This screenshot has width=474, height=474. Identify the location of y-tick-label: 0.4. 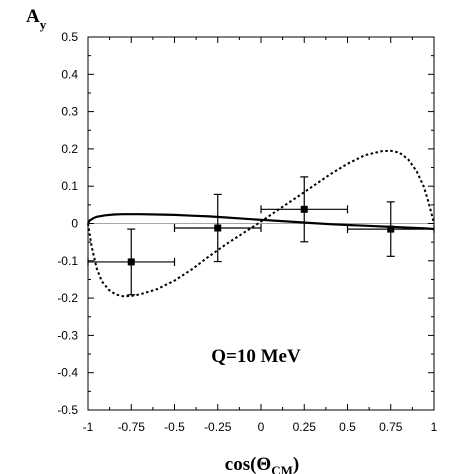
(69, 74).